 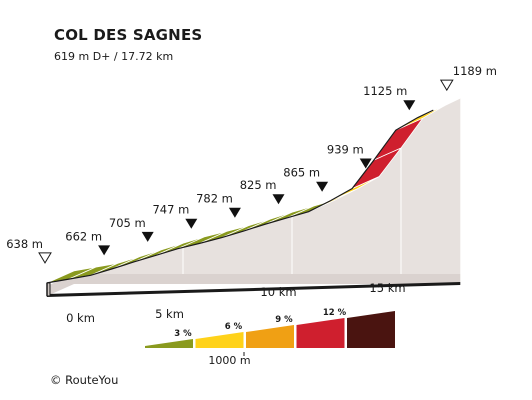 I want to click on elevation-label: 747 m, so click(x=170, y=210).